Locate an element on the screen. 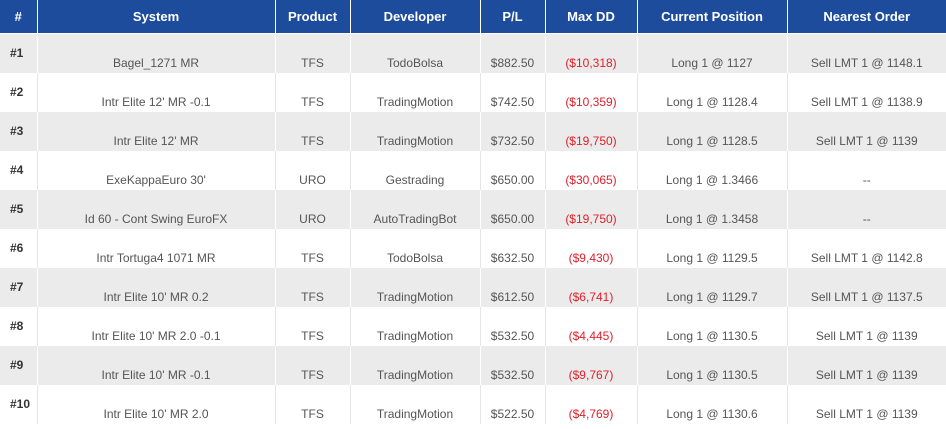  pl-cell: $732.50 is located at coordinates (513, 131).